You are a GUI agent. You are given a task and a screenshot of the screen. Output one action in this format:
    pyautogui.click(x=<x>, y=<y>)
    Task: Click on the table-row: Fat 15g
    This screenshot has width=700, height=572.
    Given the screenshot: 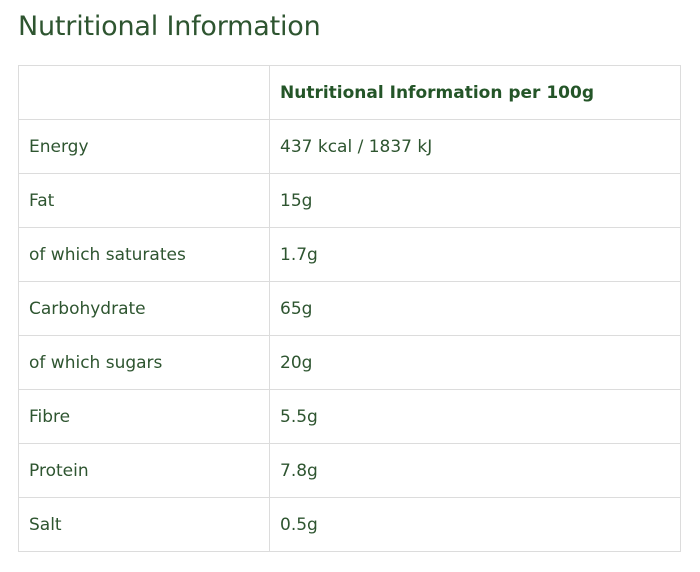 What is the action you would take?
    pyautogui.click(x=349, y=200)
    